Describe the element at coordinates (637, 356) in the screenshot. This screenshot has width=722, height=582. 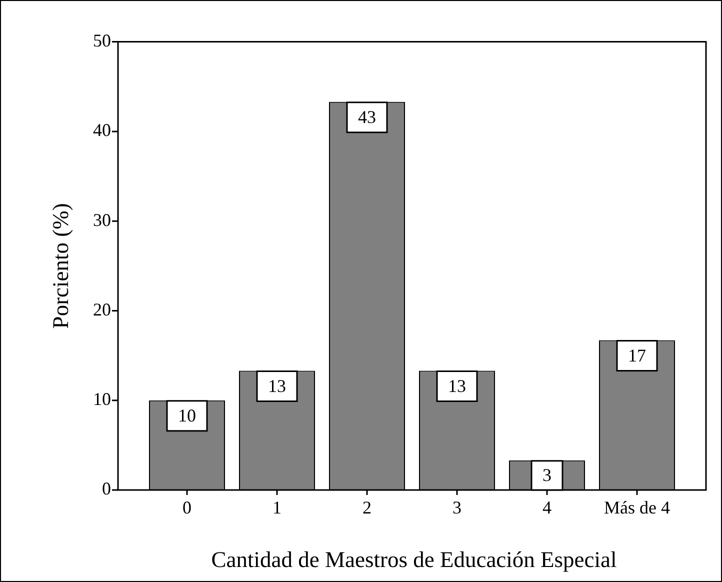
I see `data-label: 17` at that location.